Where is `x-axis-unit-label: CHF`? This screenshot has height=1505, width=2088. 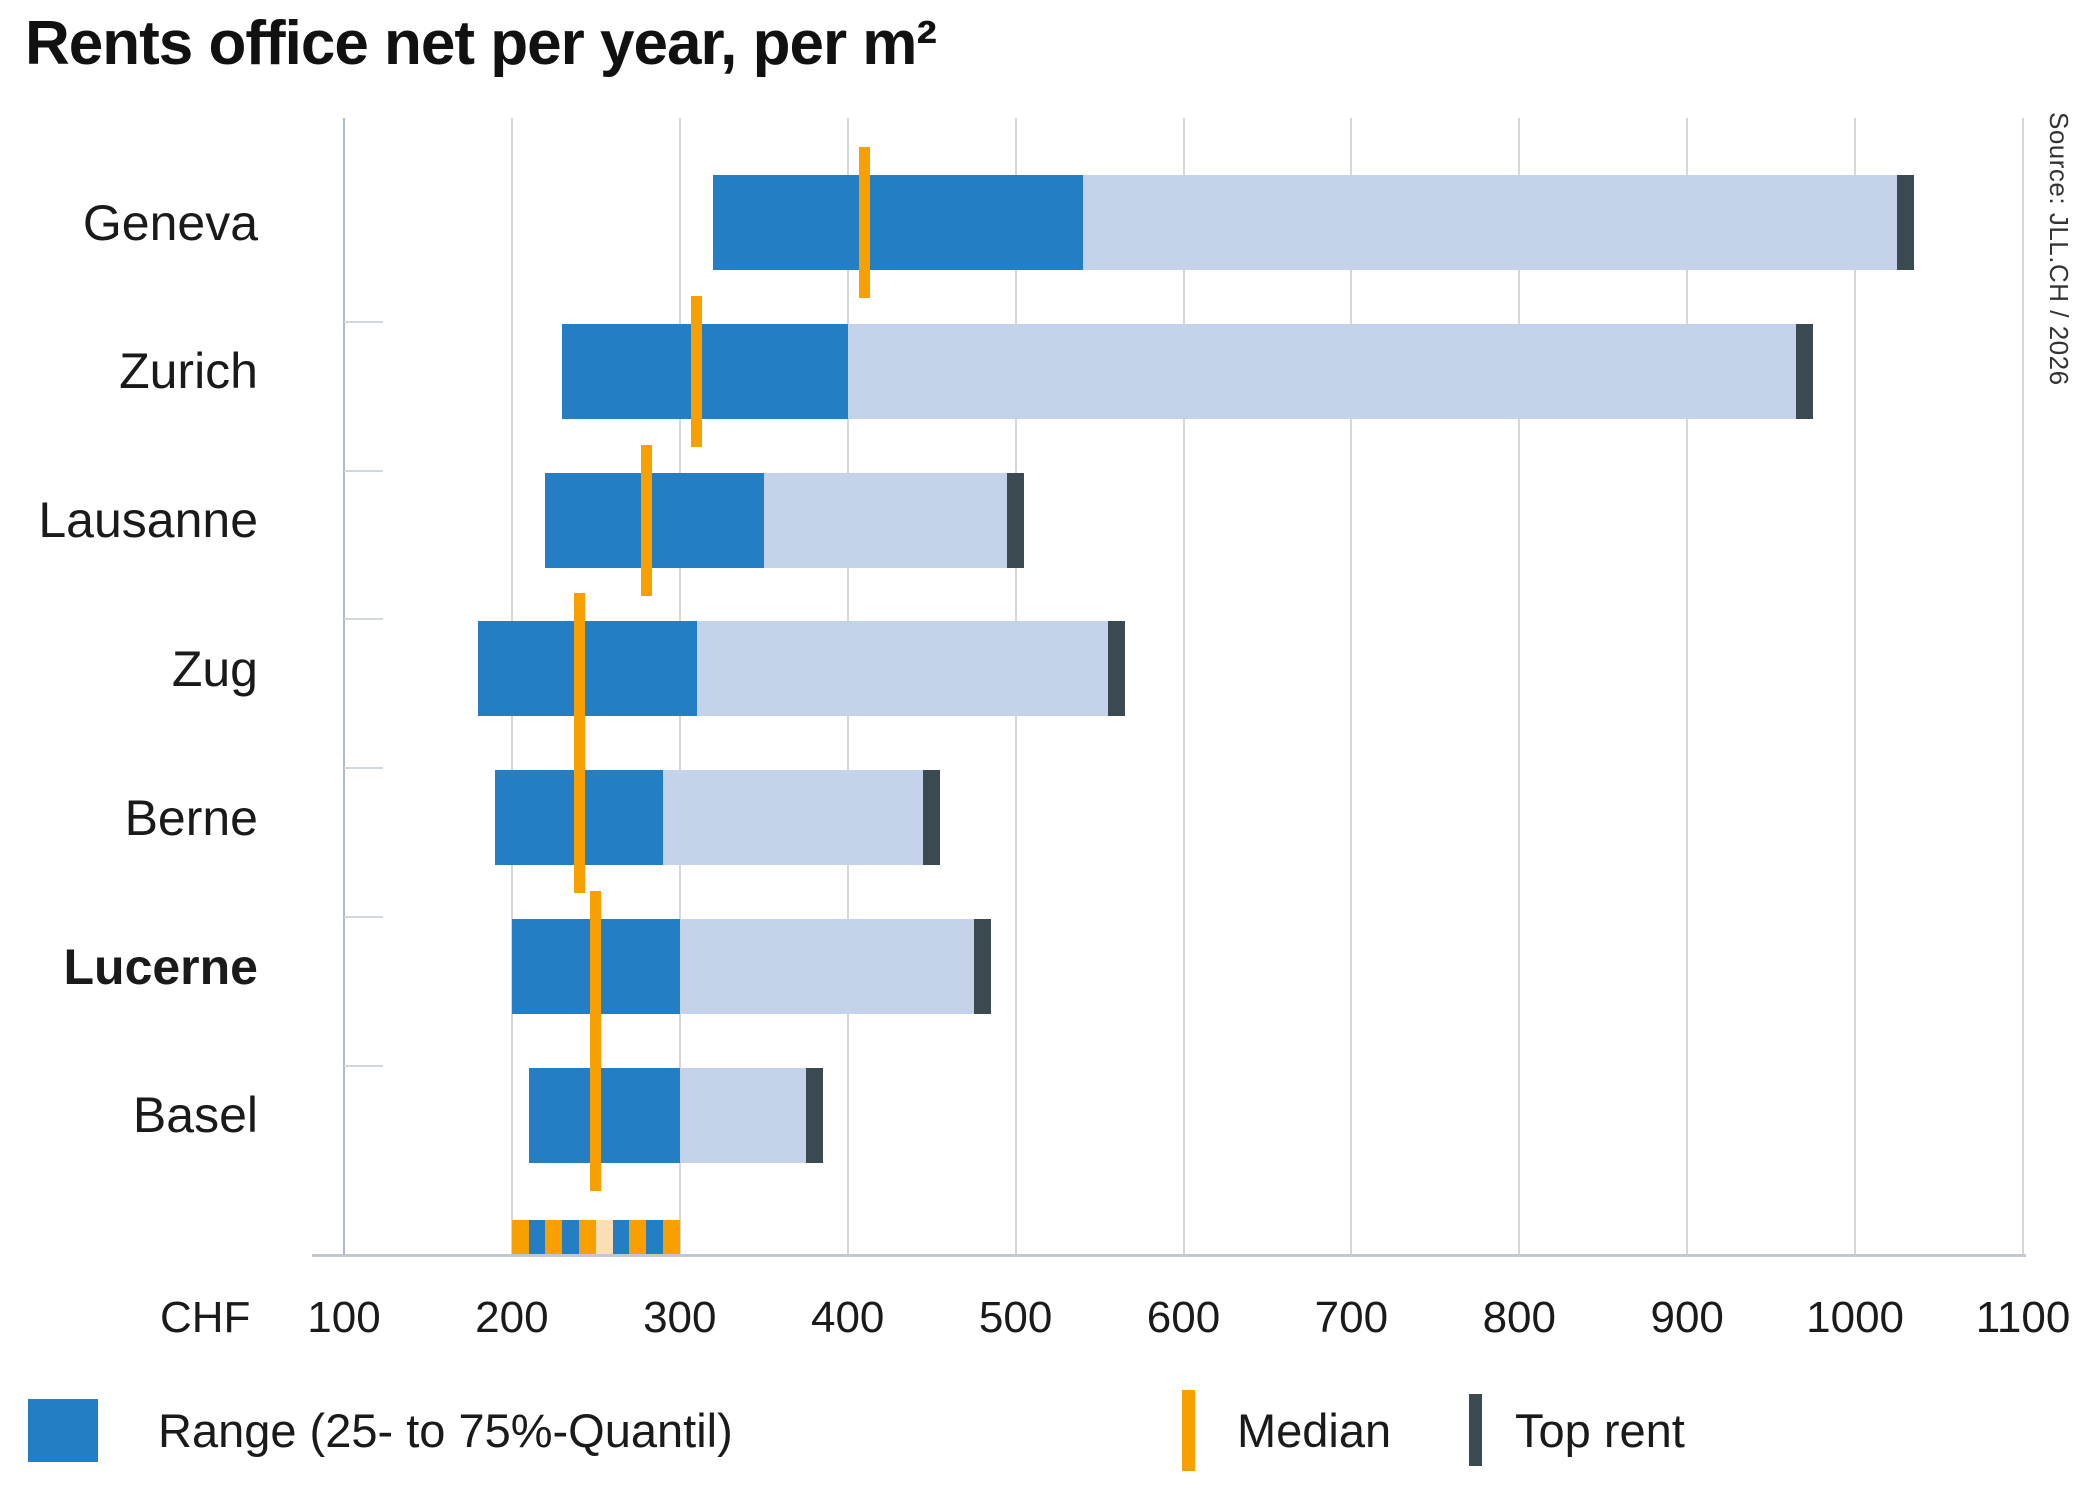
x-axis-unit-label: CHF is located at coordinates (205, 1317).